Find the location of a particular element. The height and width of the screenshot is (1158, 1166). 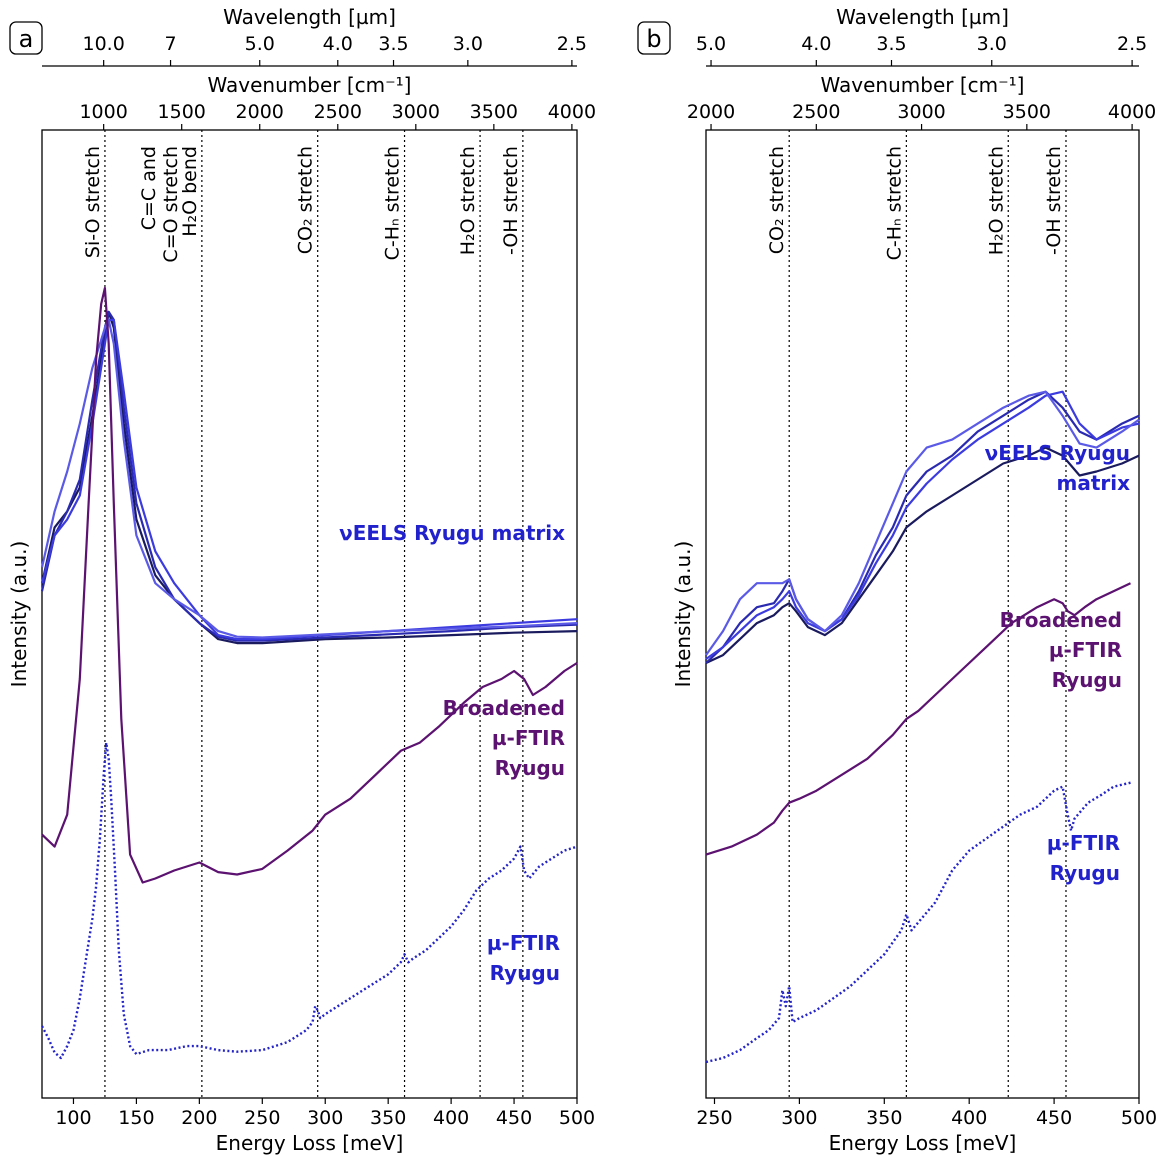

series-label: νEELS Ryugu is located at coordinates (1057, 453).